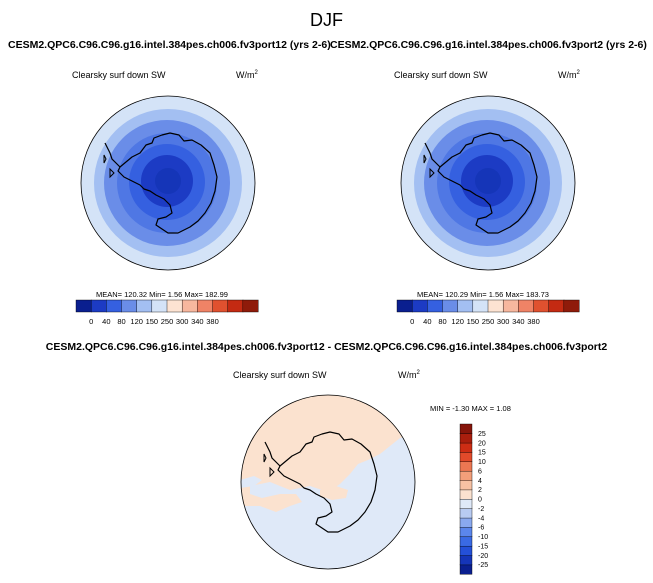  Describe the element at coordinates (483, 565) in the screenshot. I see `diff-colorbar-tick-label: -25` at that location.